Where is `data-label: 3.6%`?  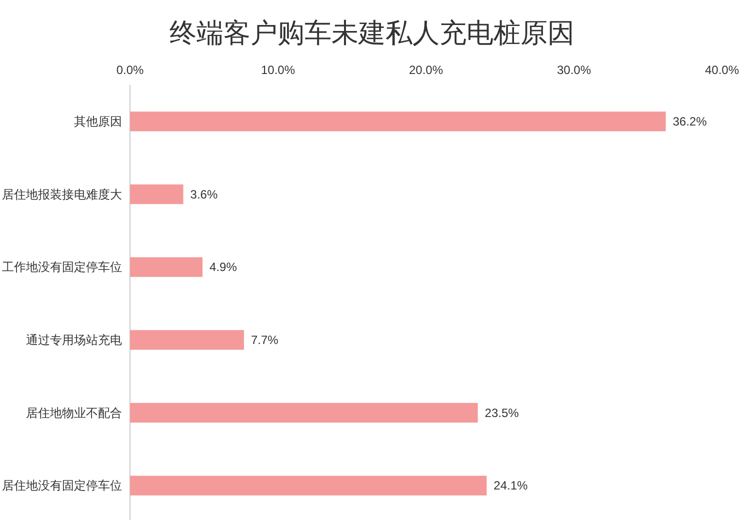 data-label: 3.6% is located at coordinates (204, 194).